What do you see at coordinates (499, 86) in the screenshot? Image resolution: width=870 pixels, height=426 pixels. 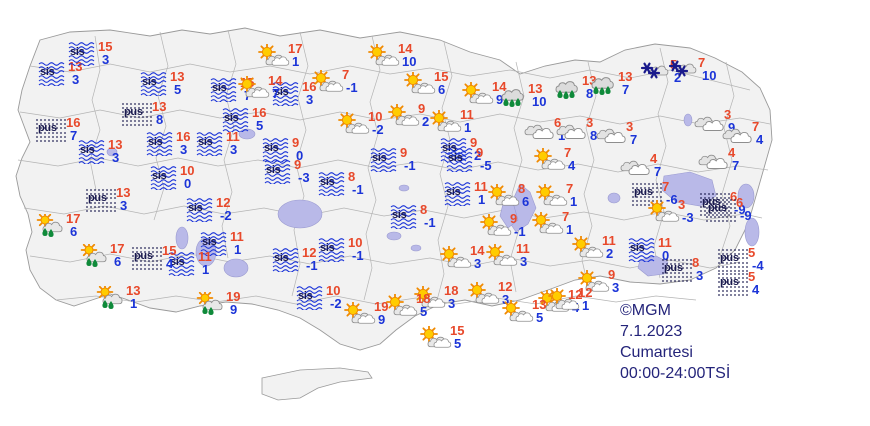 I see `max-temperature: 14` at bounding box center [499, 86].